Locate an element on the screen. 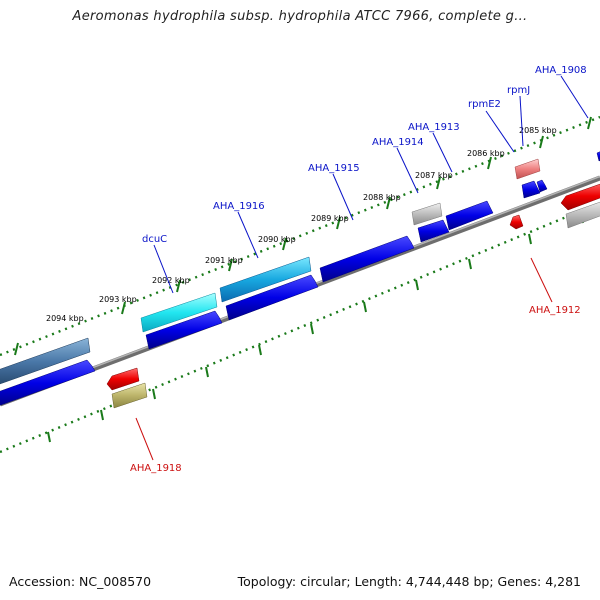 This screenshot has width=600, height=600. cds-arrow is located at coordinates (48, 382).